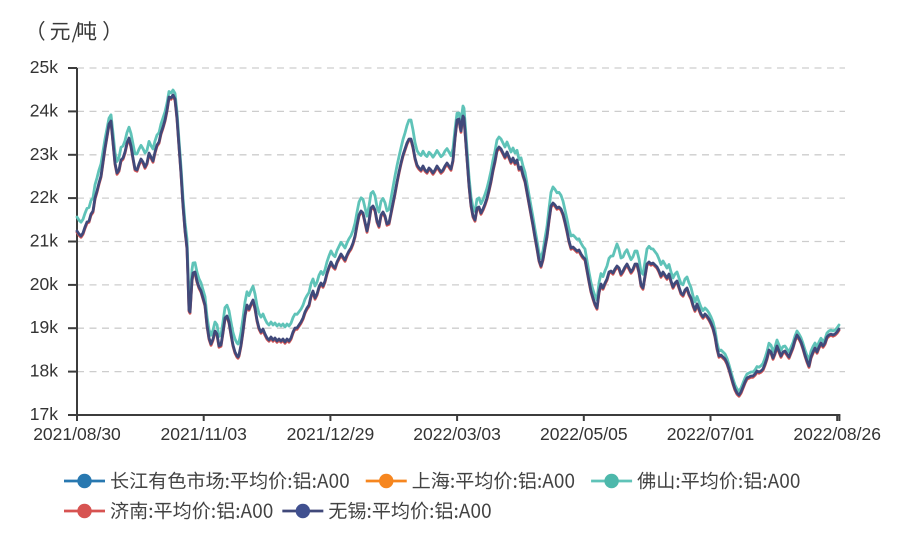 Image resolution: width=913 pixels, height=547 pixels. I want to click on svg-text: 2021/11/03, so click(204, 434).